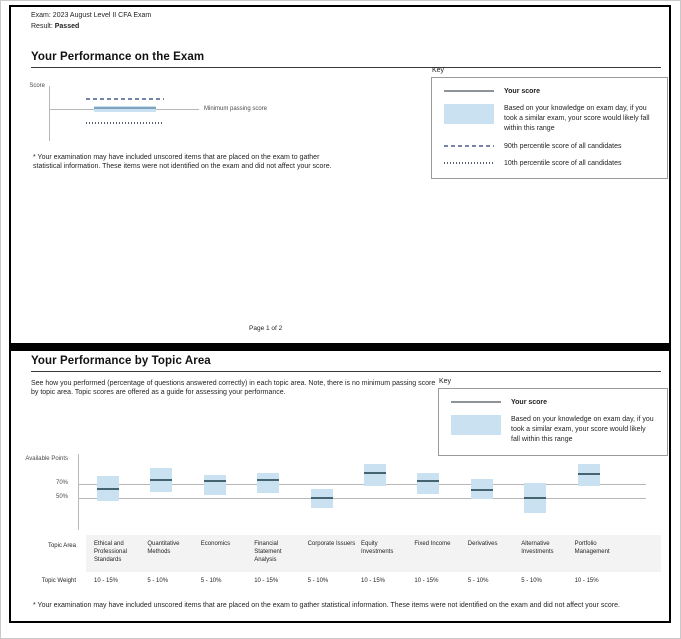  I want to click on your-score-range-band, so click(125, 109).